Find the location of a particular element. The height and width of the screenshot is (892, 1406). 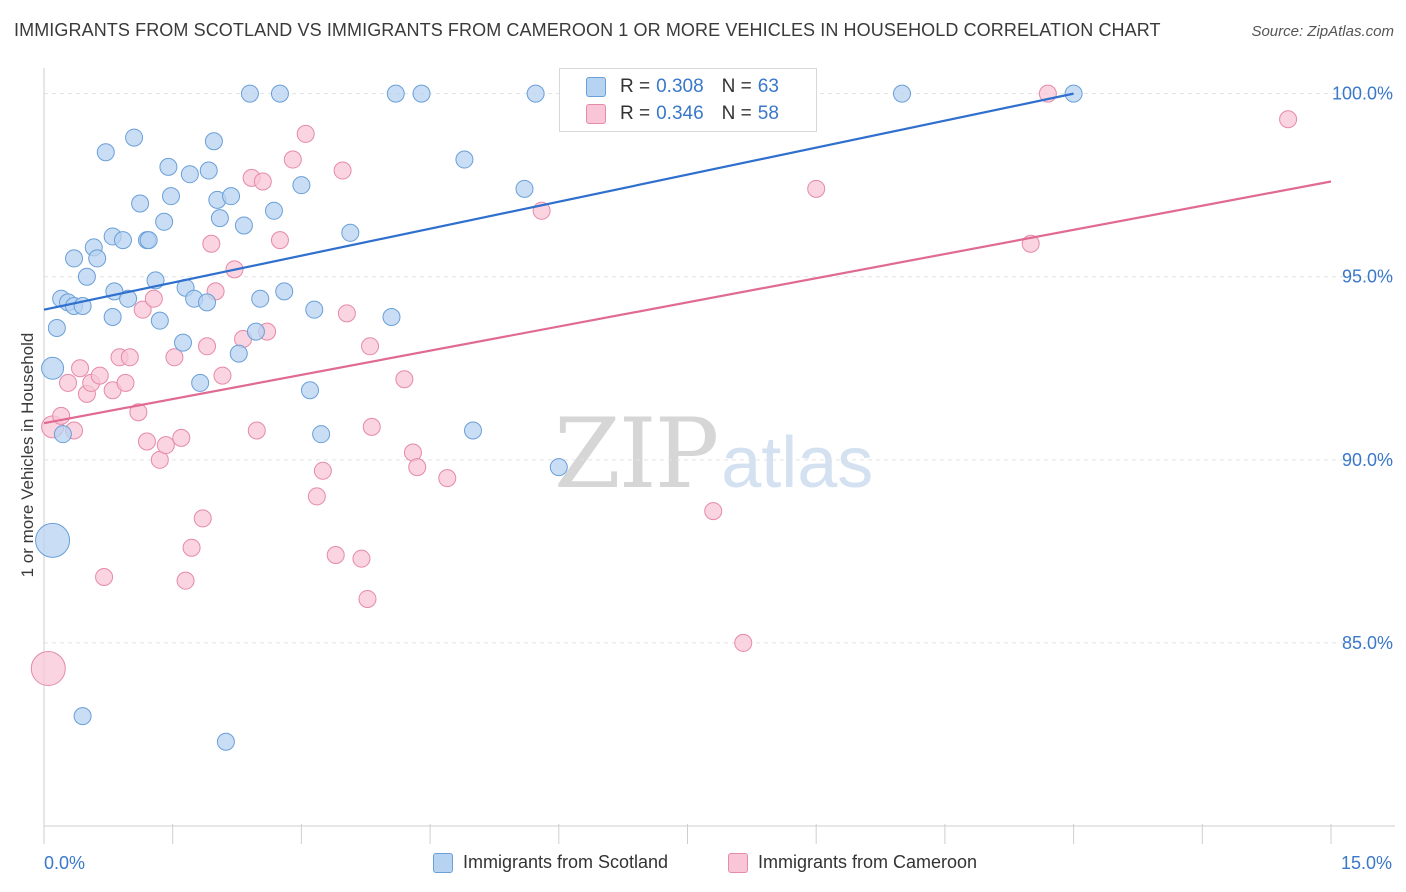

legend-n-value: 58 is located at coordinates (768, 113).